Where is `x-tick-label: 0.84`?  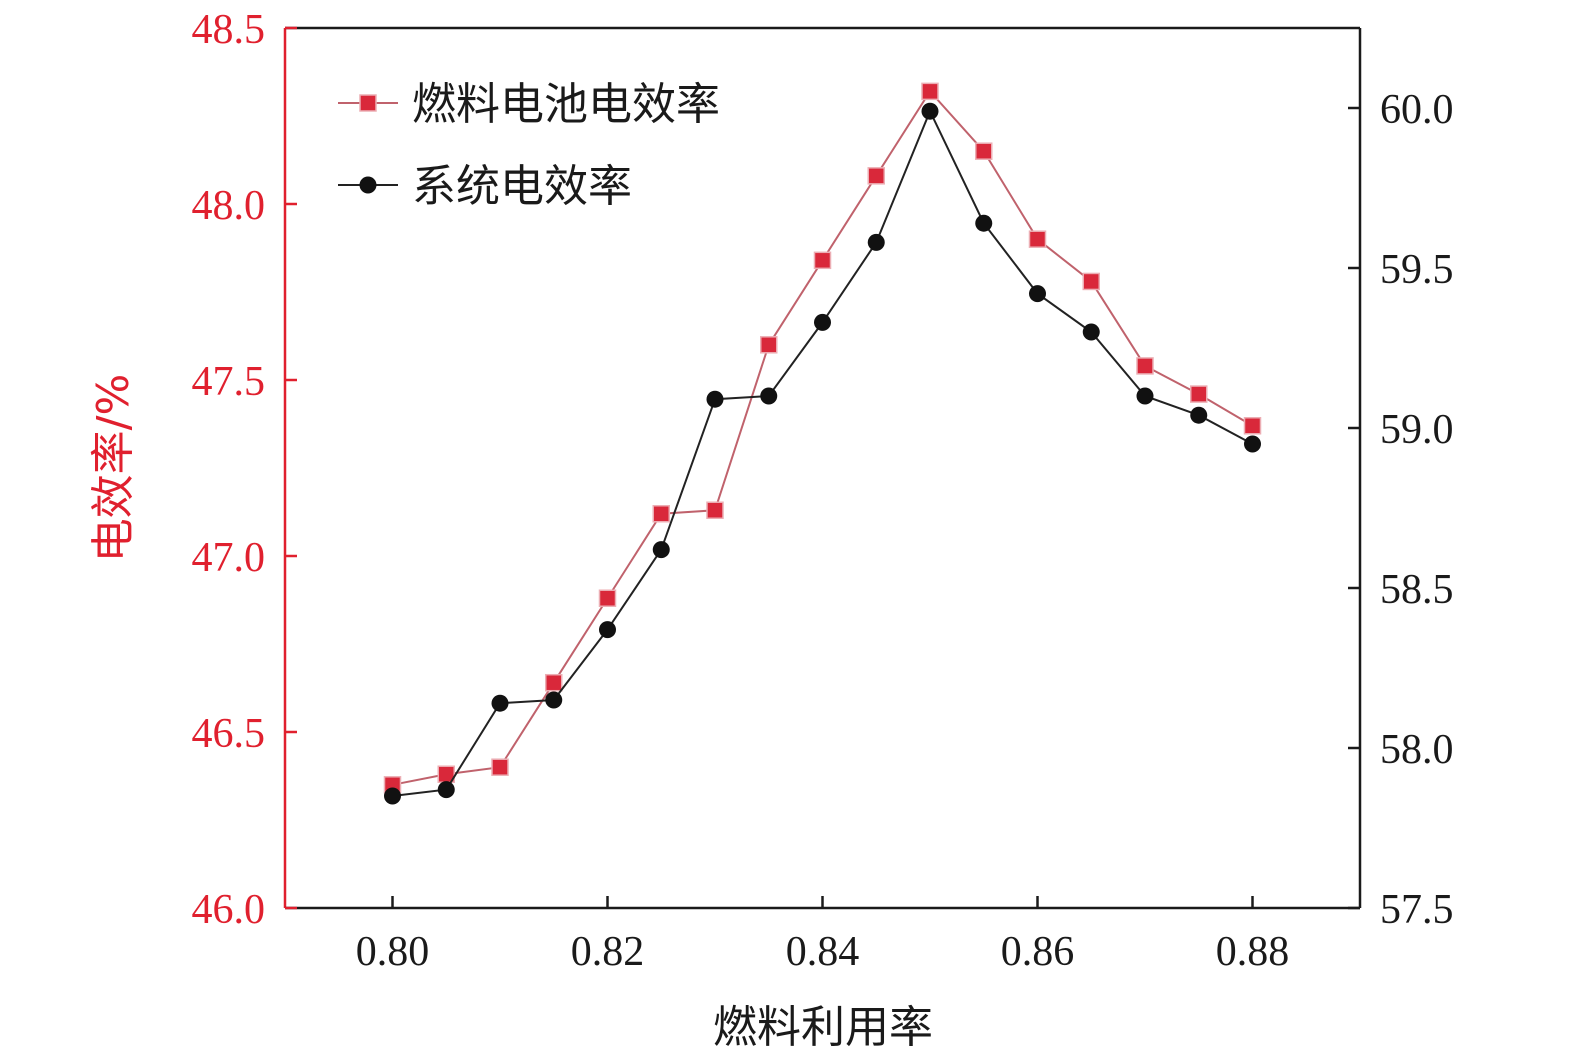 x-tick-label: 0.84 is located at coordinates (823, 952).